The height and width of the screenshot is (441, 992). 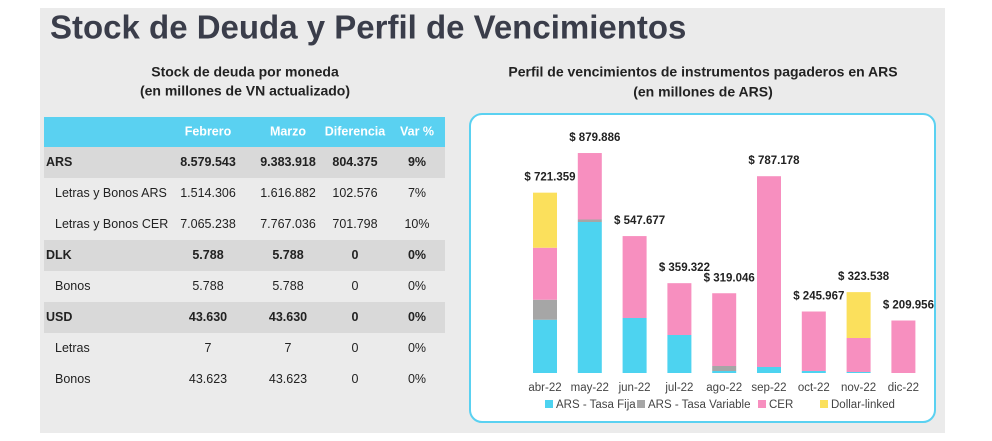 I want to click on table-cell: 102.576, so click(x=354, y=193).